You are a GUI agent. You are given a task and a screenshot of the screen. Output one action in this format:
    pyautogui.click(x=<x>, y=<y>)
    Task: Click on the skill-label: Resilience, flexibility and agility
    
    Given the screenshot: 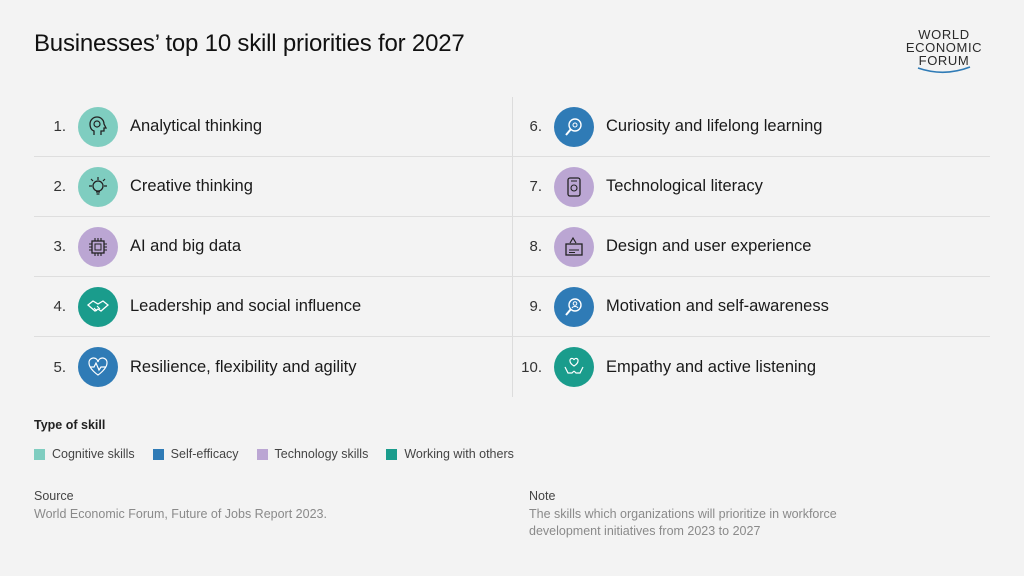 What is the action you would take?
    pyautogui.click(x=243, y=366)
    